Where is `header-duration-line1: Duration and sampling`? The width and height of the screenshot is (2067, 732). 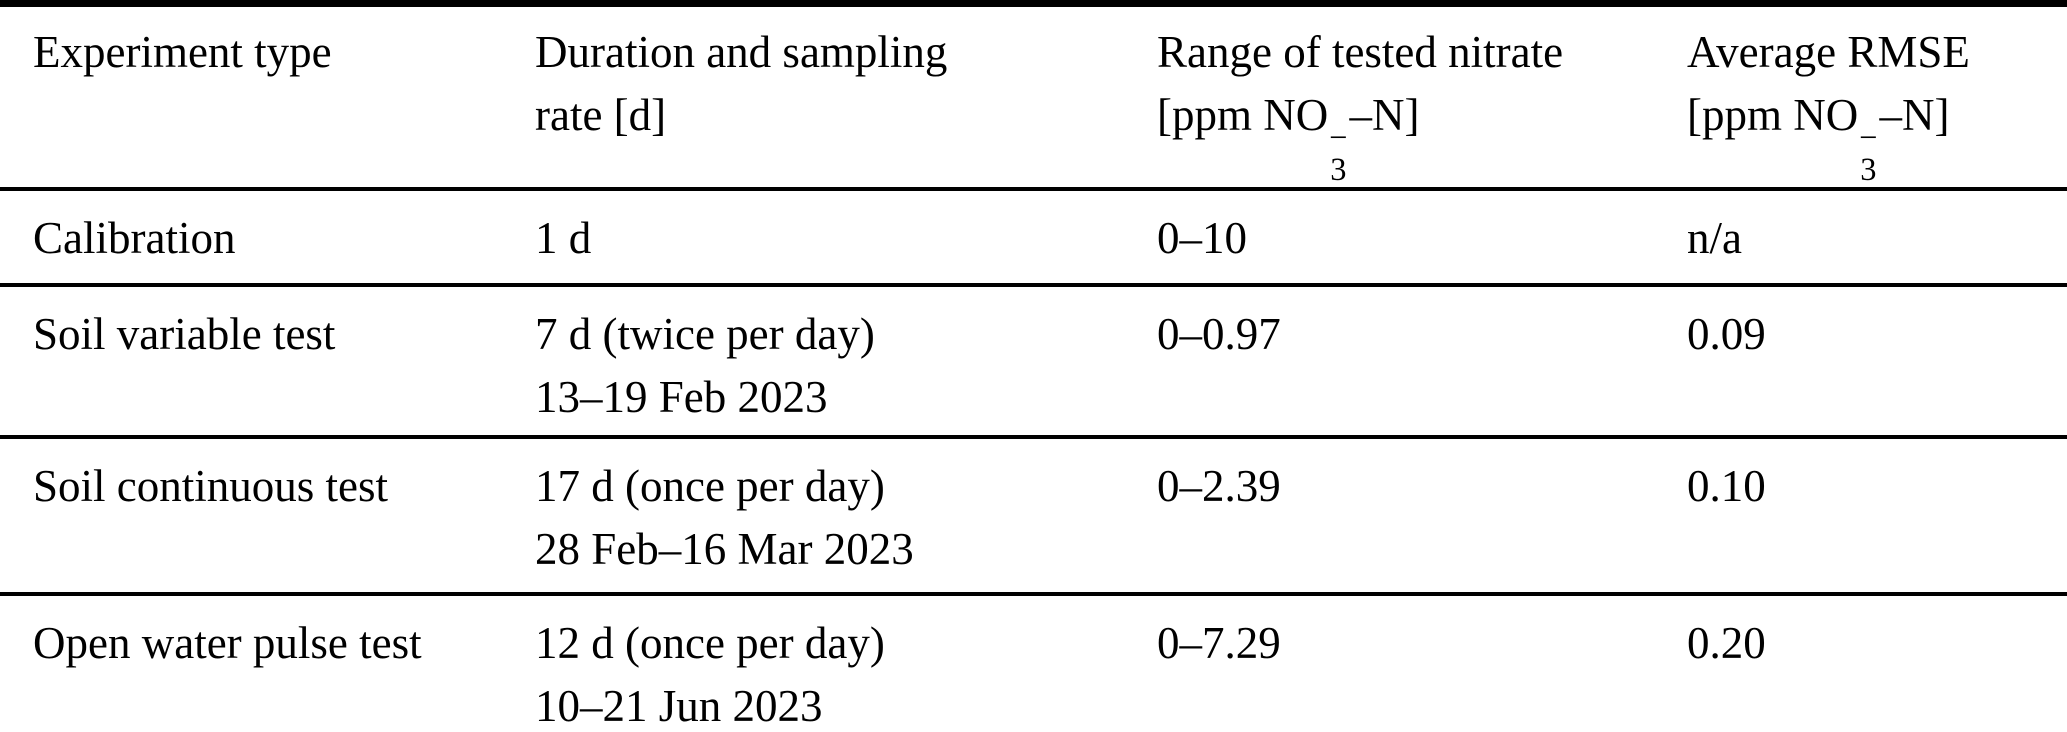
header-duration-line1: Duration and sampling is located at coordinates (741, 52).